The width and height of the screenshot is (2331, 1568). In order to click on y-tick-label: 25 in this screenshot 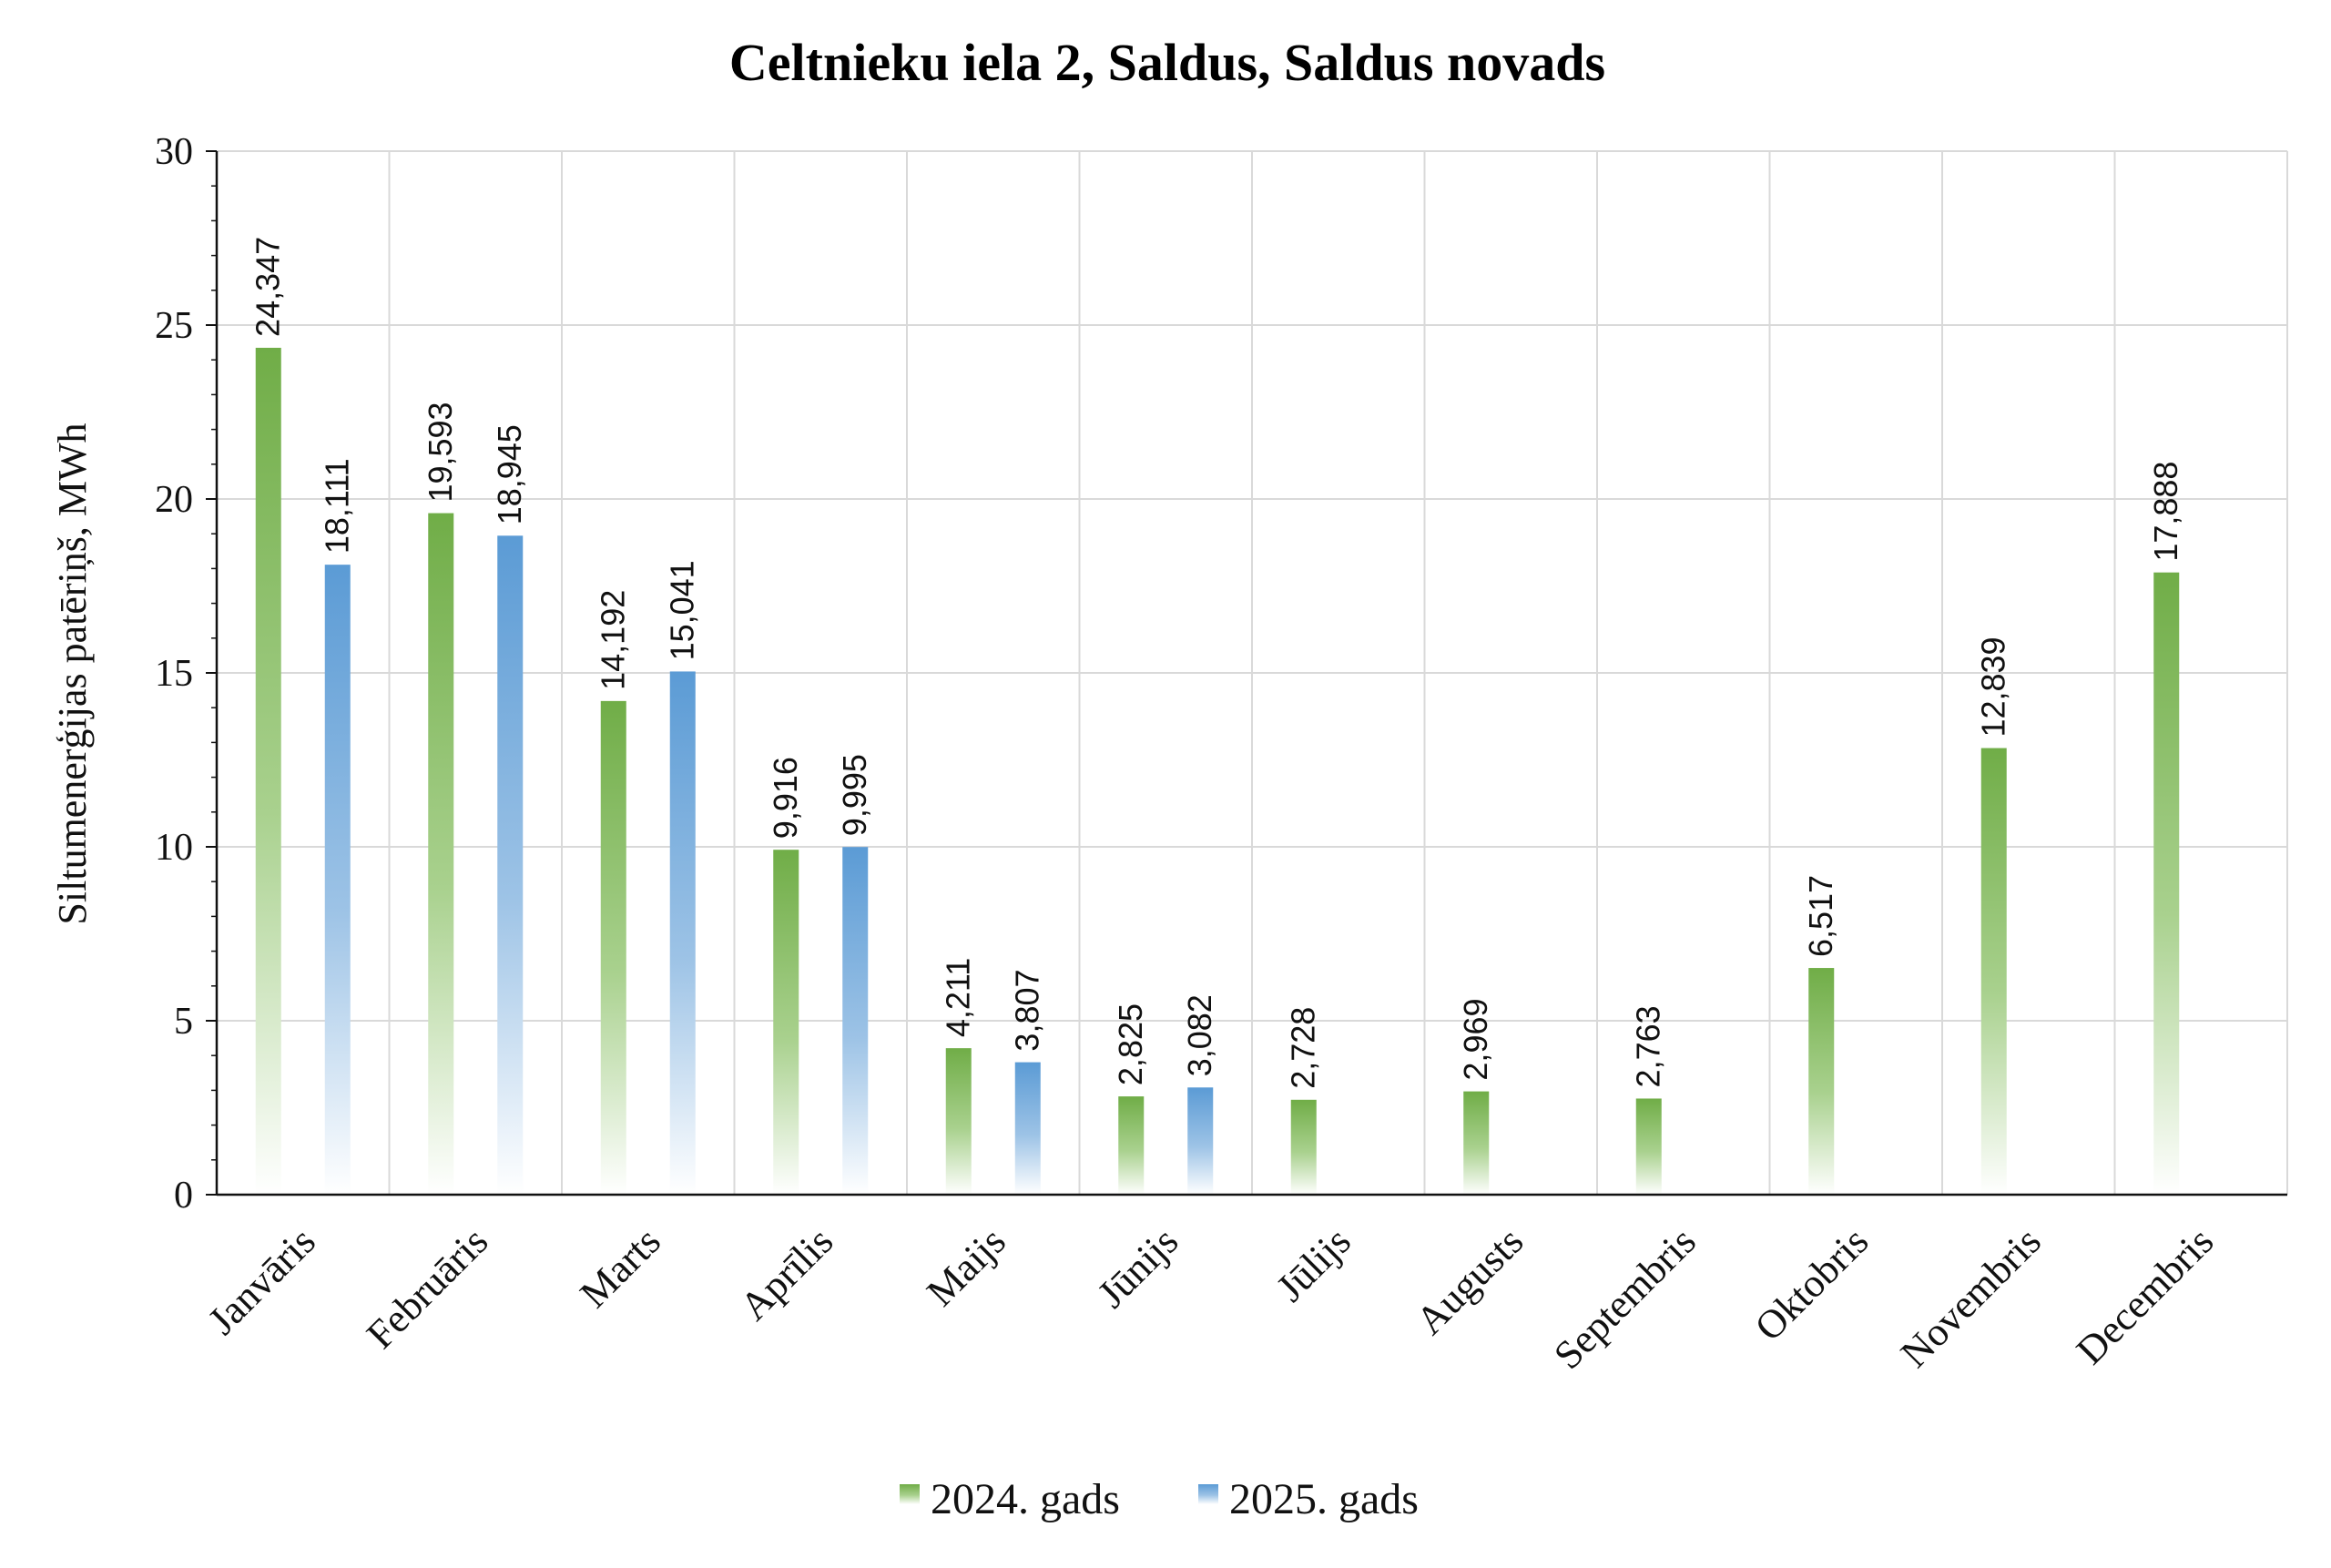, I will do `click(174, 326)`.